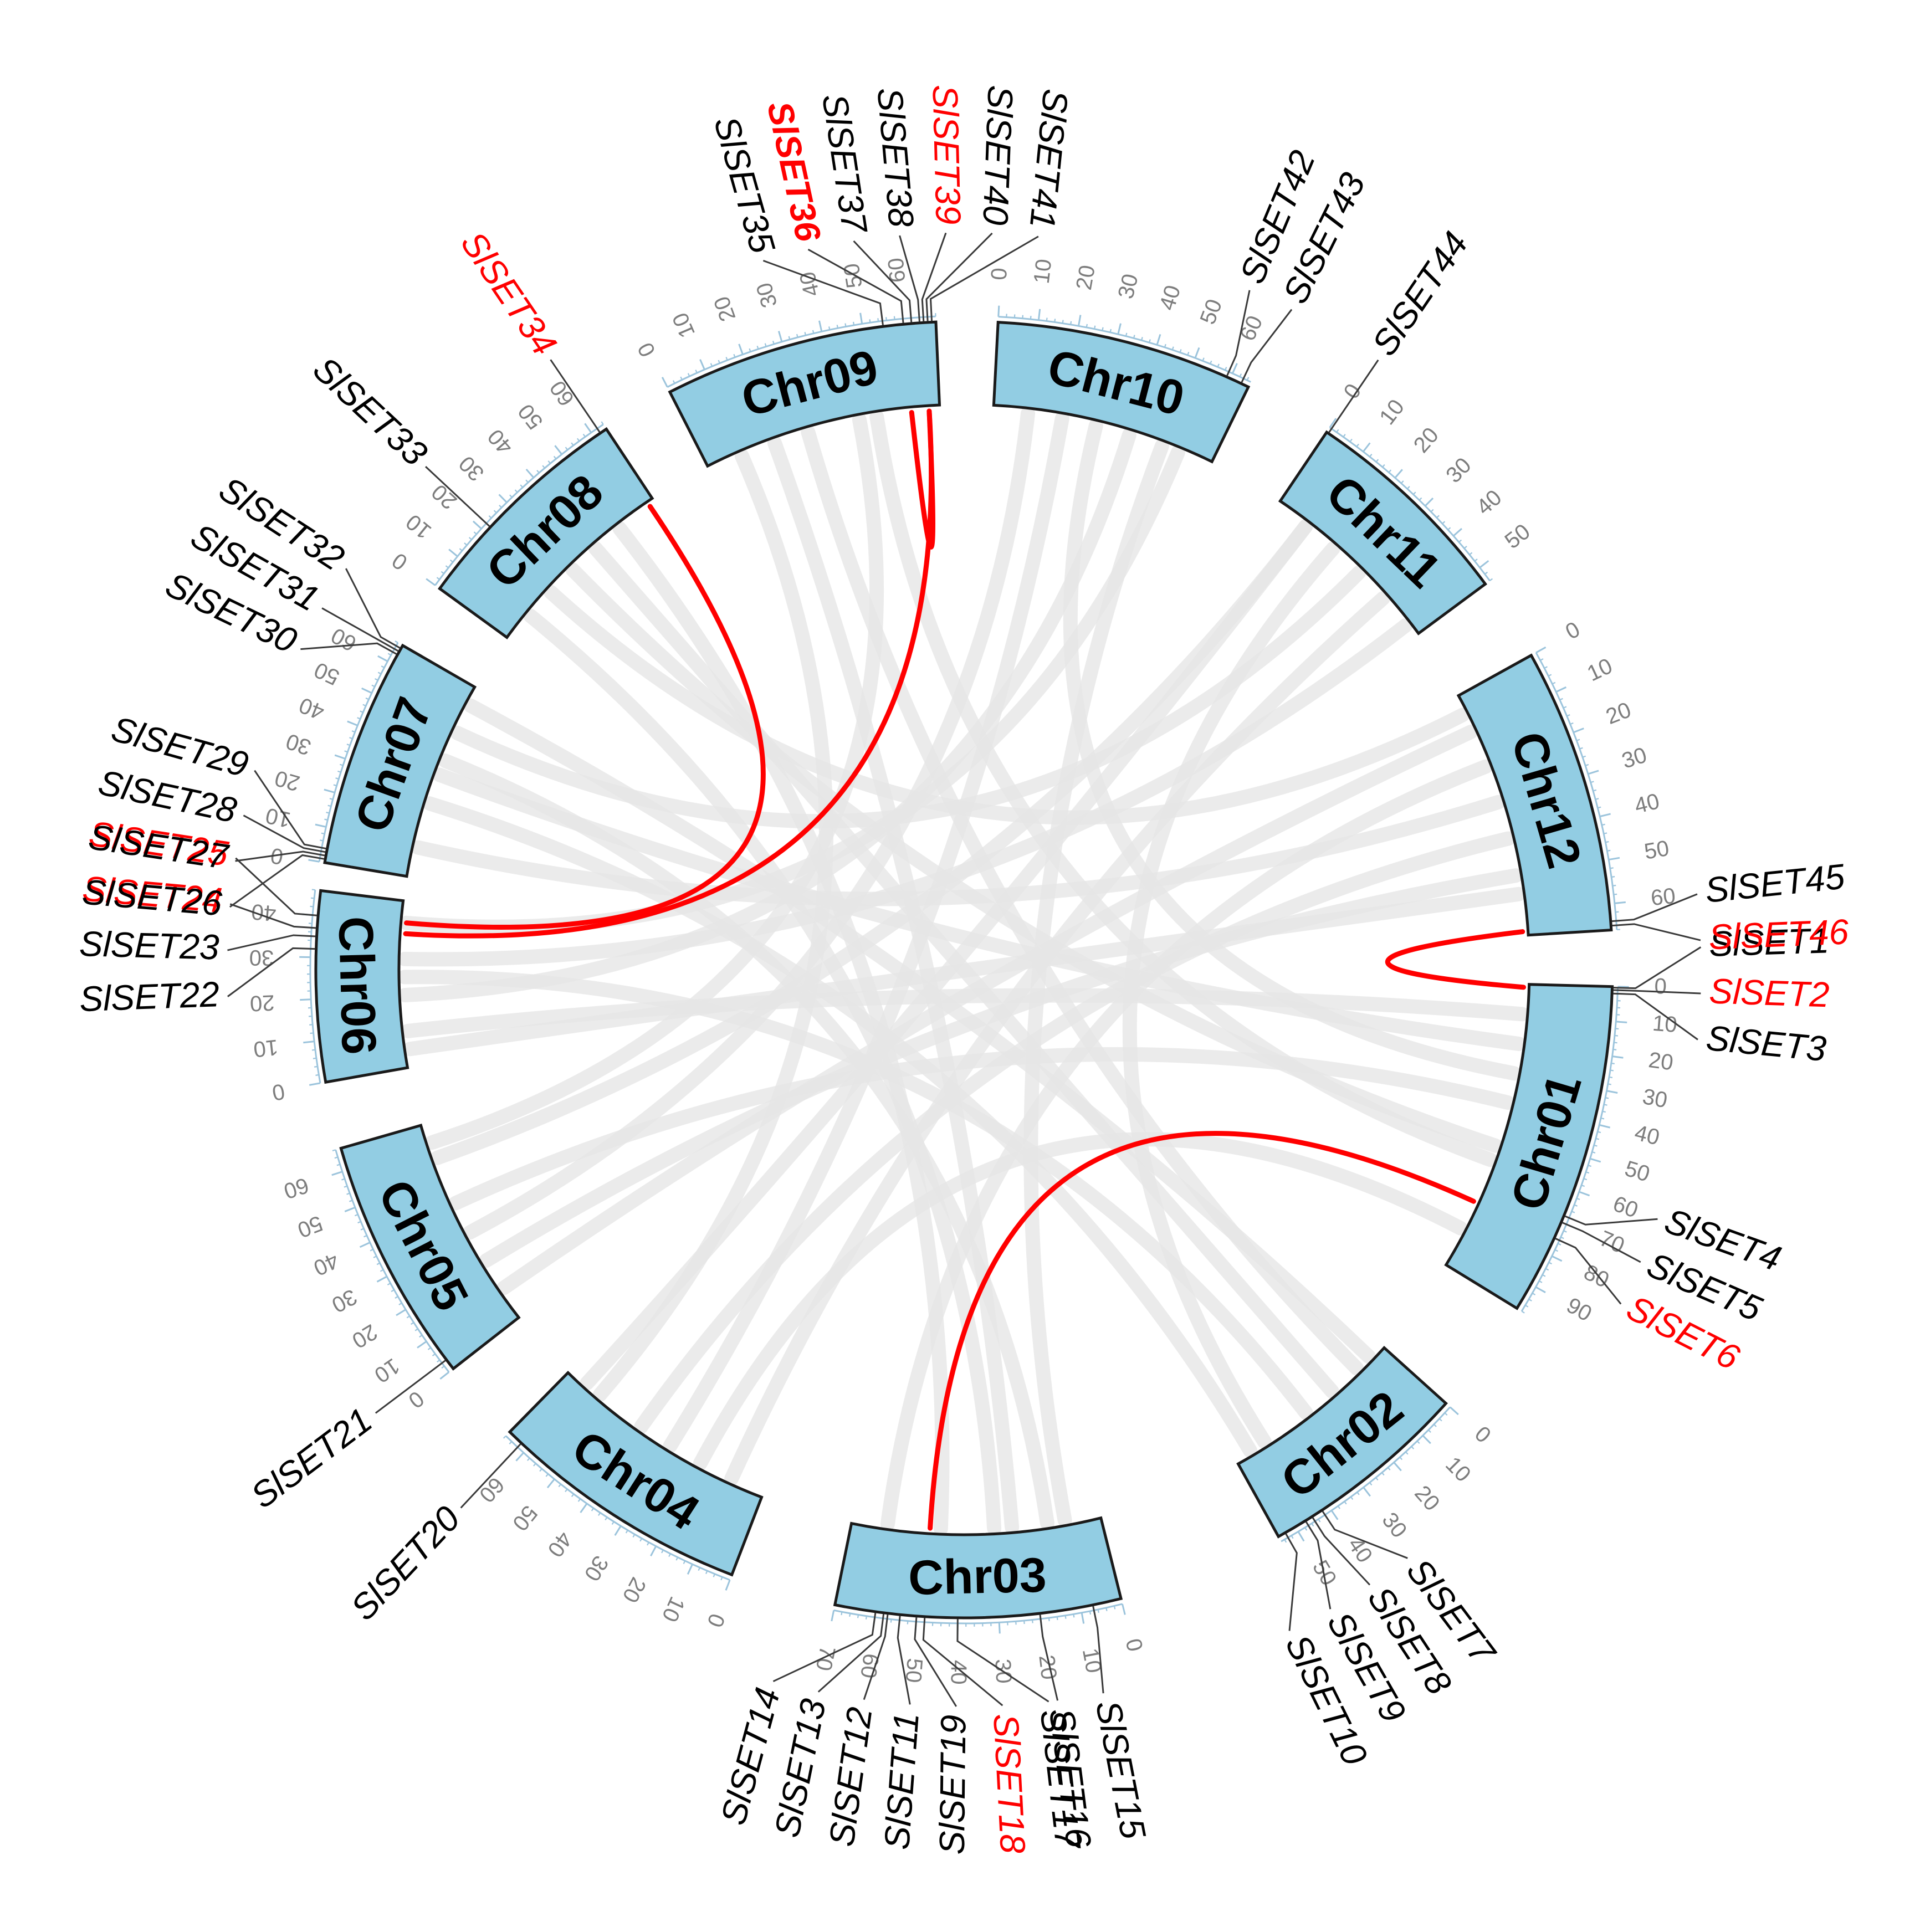 This screenshot has height=1932, width=1925. I want to click on gene-slset44: SlSET44, so click(1402, 328).